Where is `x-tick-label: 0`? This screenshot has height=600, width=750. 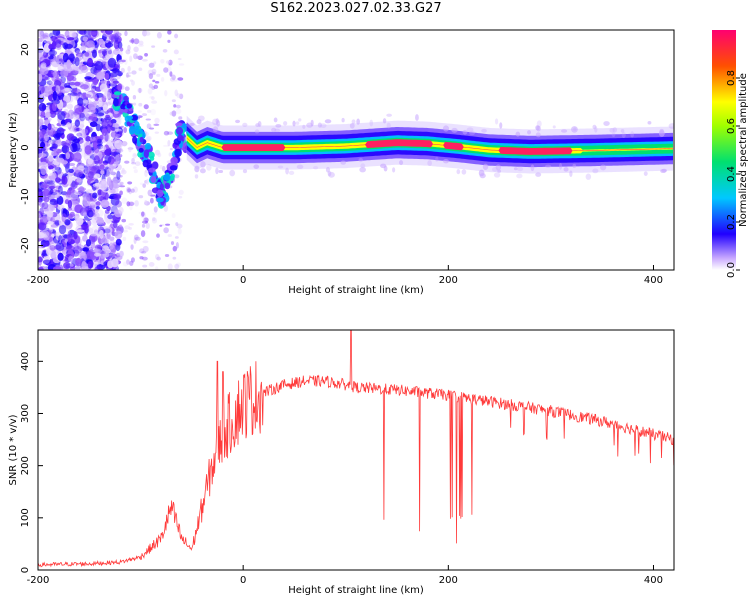
x-tick-label: 0 is located at coordinates (243, 280).